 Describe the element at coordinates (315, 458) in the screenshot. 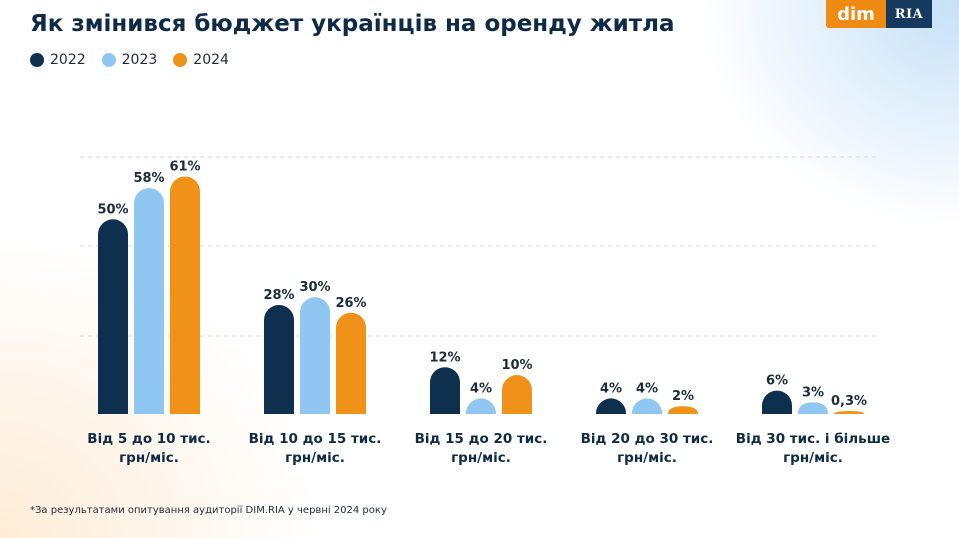

I see `category-label-1-line1: грн/міс.` at that location.